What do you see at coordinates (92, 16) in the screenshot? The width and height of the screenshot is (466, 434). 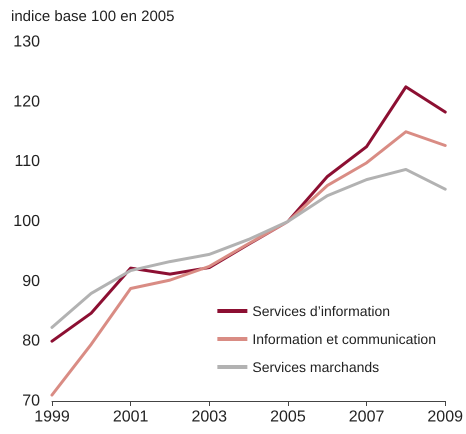 I see `y-axis-title: indice base 100 en 2005` at bounding box center [92, 16].